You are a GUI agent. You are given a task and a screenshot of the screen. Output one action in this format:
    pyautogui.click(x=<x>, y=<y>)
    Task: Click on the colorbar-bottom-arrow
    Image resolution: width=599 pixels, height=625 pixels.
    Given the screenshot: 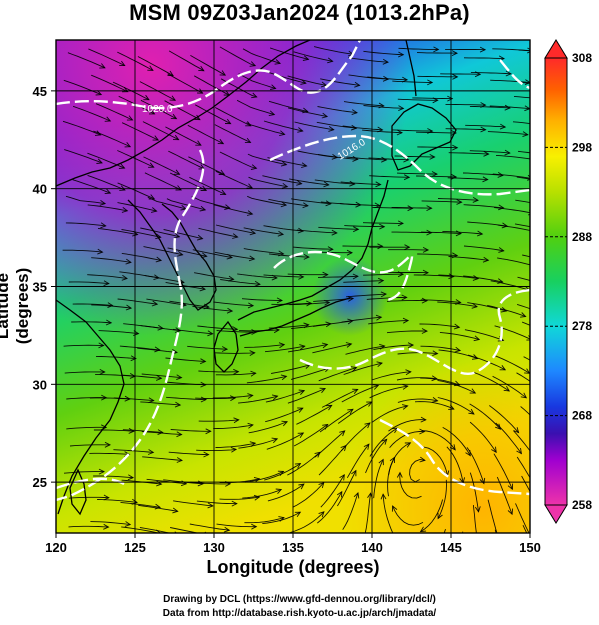 What is the action you would take?
    pyautogui.click(x=556, y=514)
    